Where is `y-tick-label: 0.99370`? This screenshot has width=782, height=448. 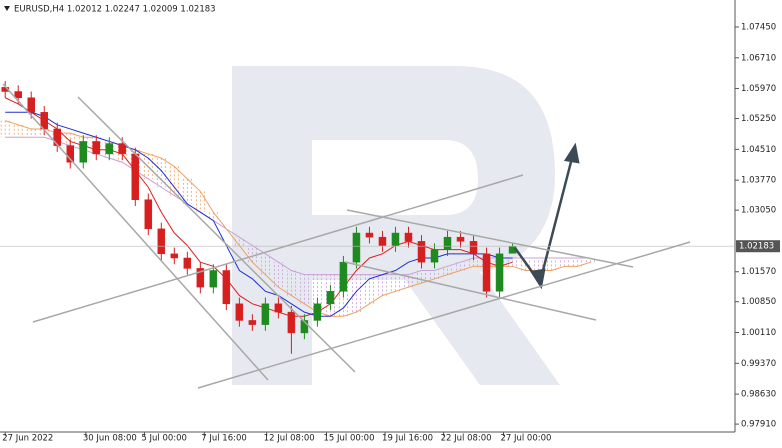
y-tick-label: 0.99370 is located at coordinates (758, 364).